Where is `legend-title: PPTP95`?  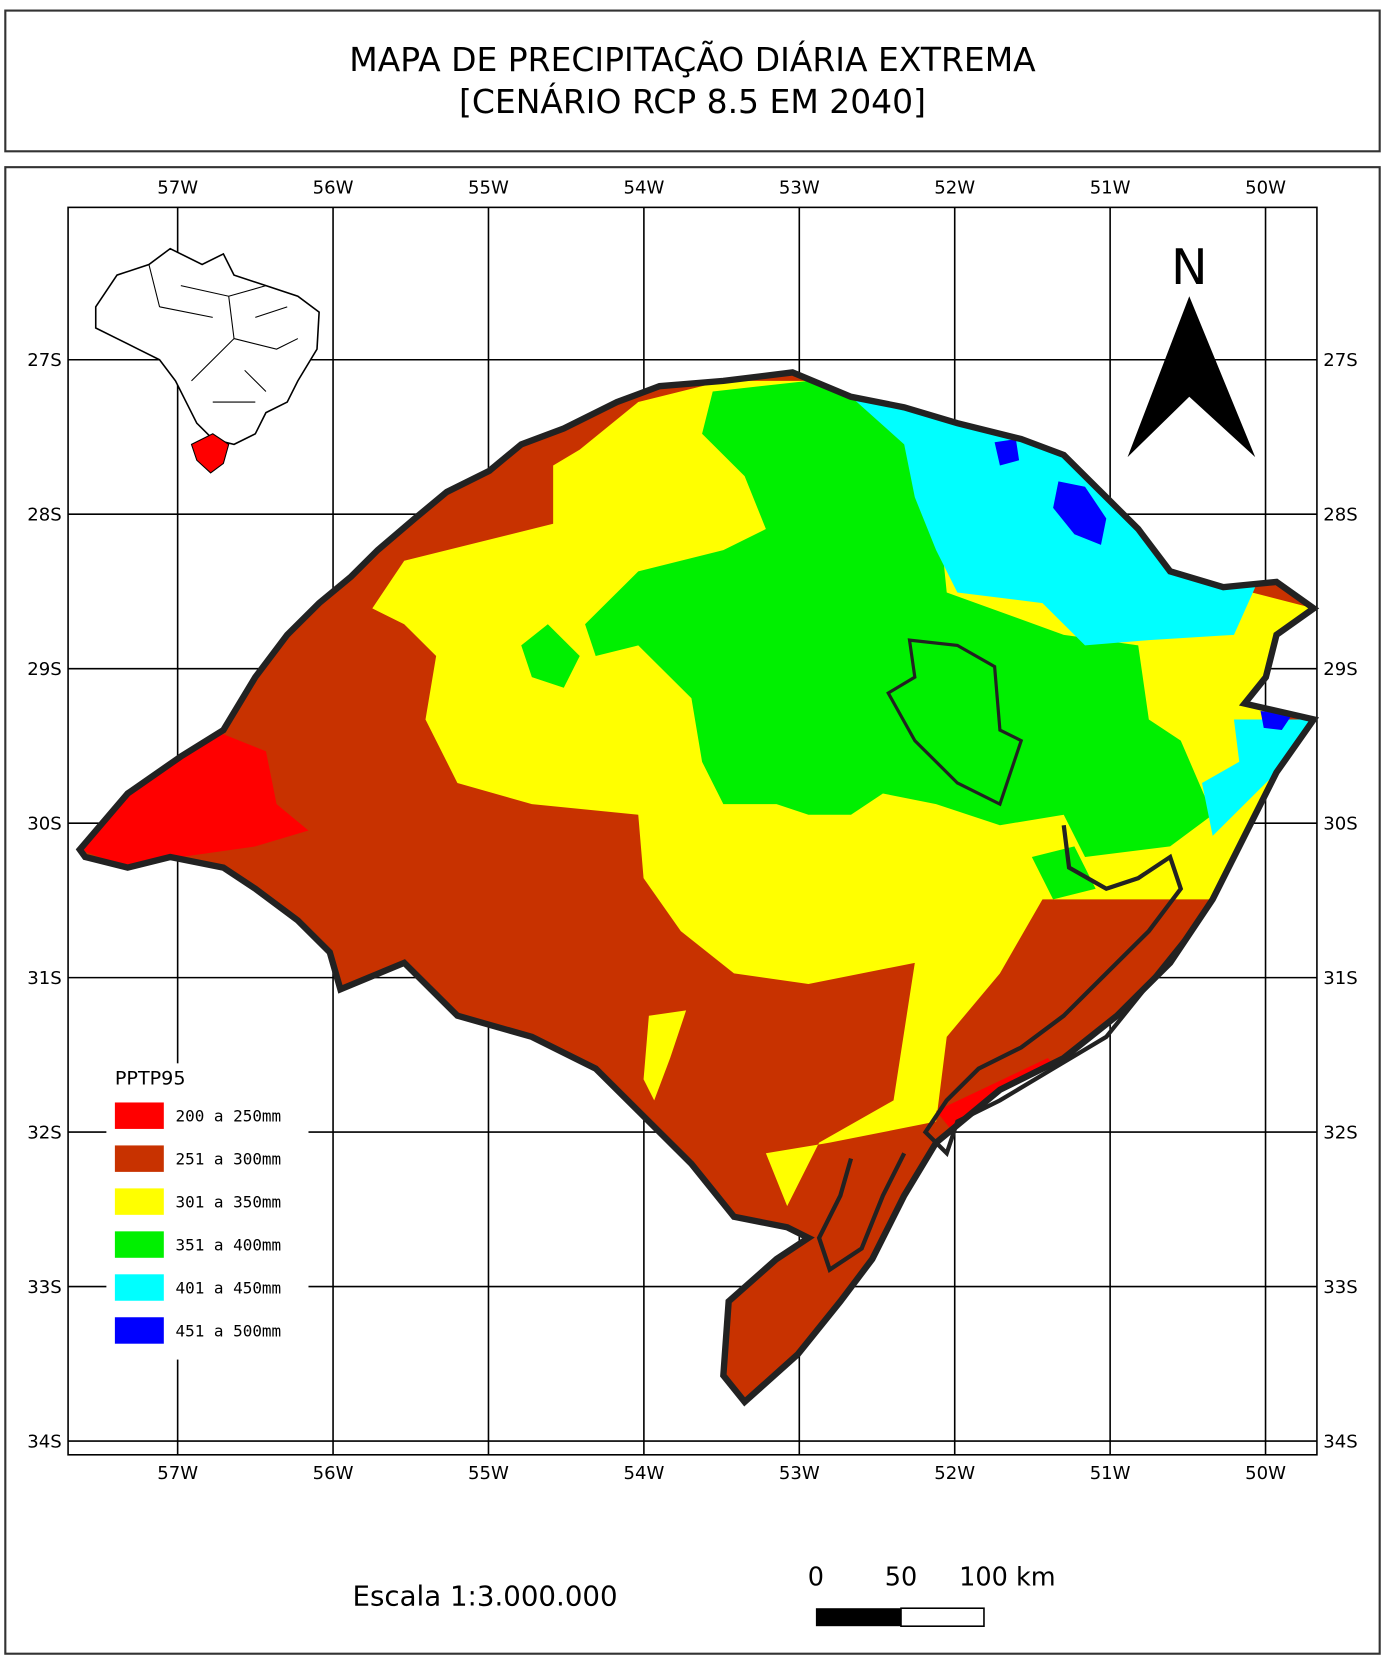
legend-title: PPTP95 is located at coordinates (150, 1078).